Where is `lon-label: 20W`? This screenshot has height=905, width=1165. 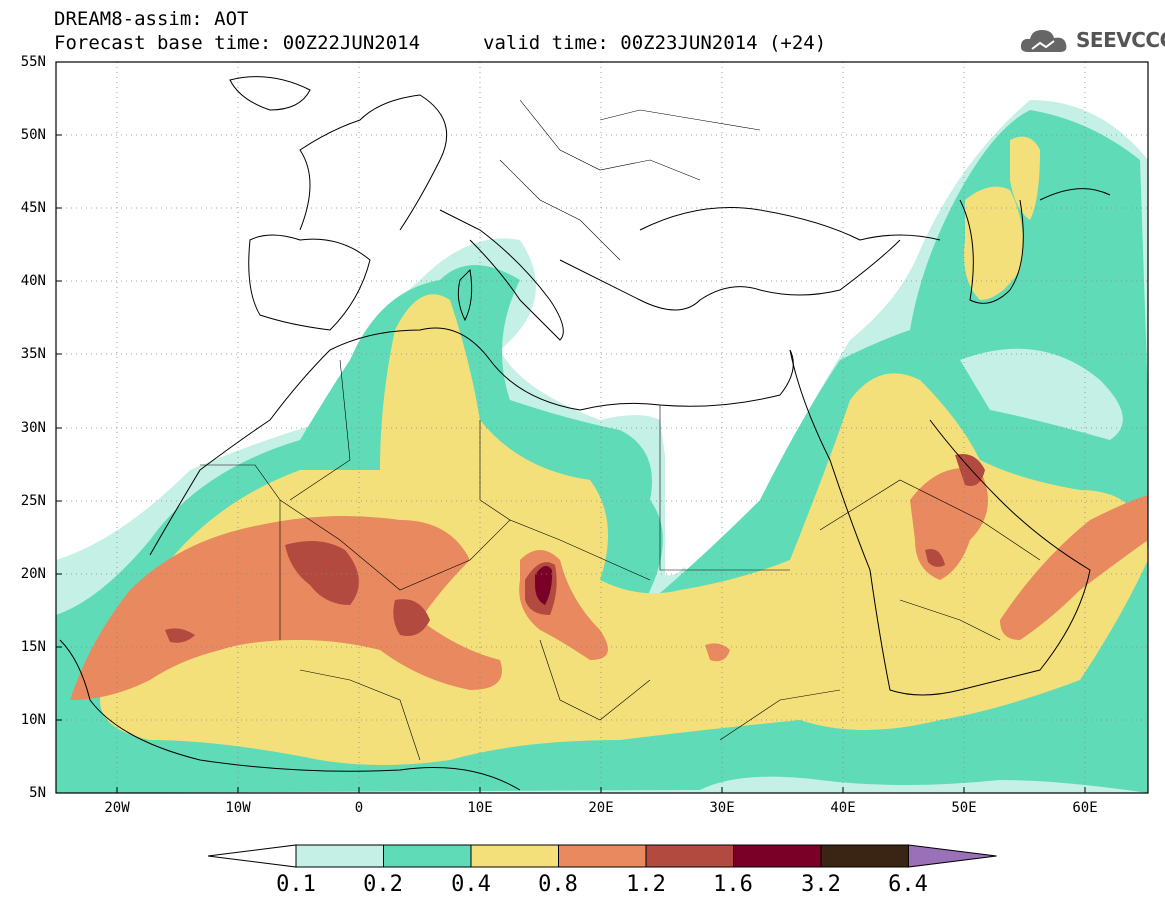 lon-label: 20W is located at coordinates (117, 808).